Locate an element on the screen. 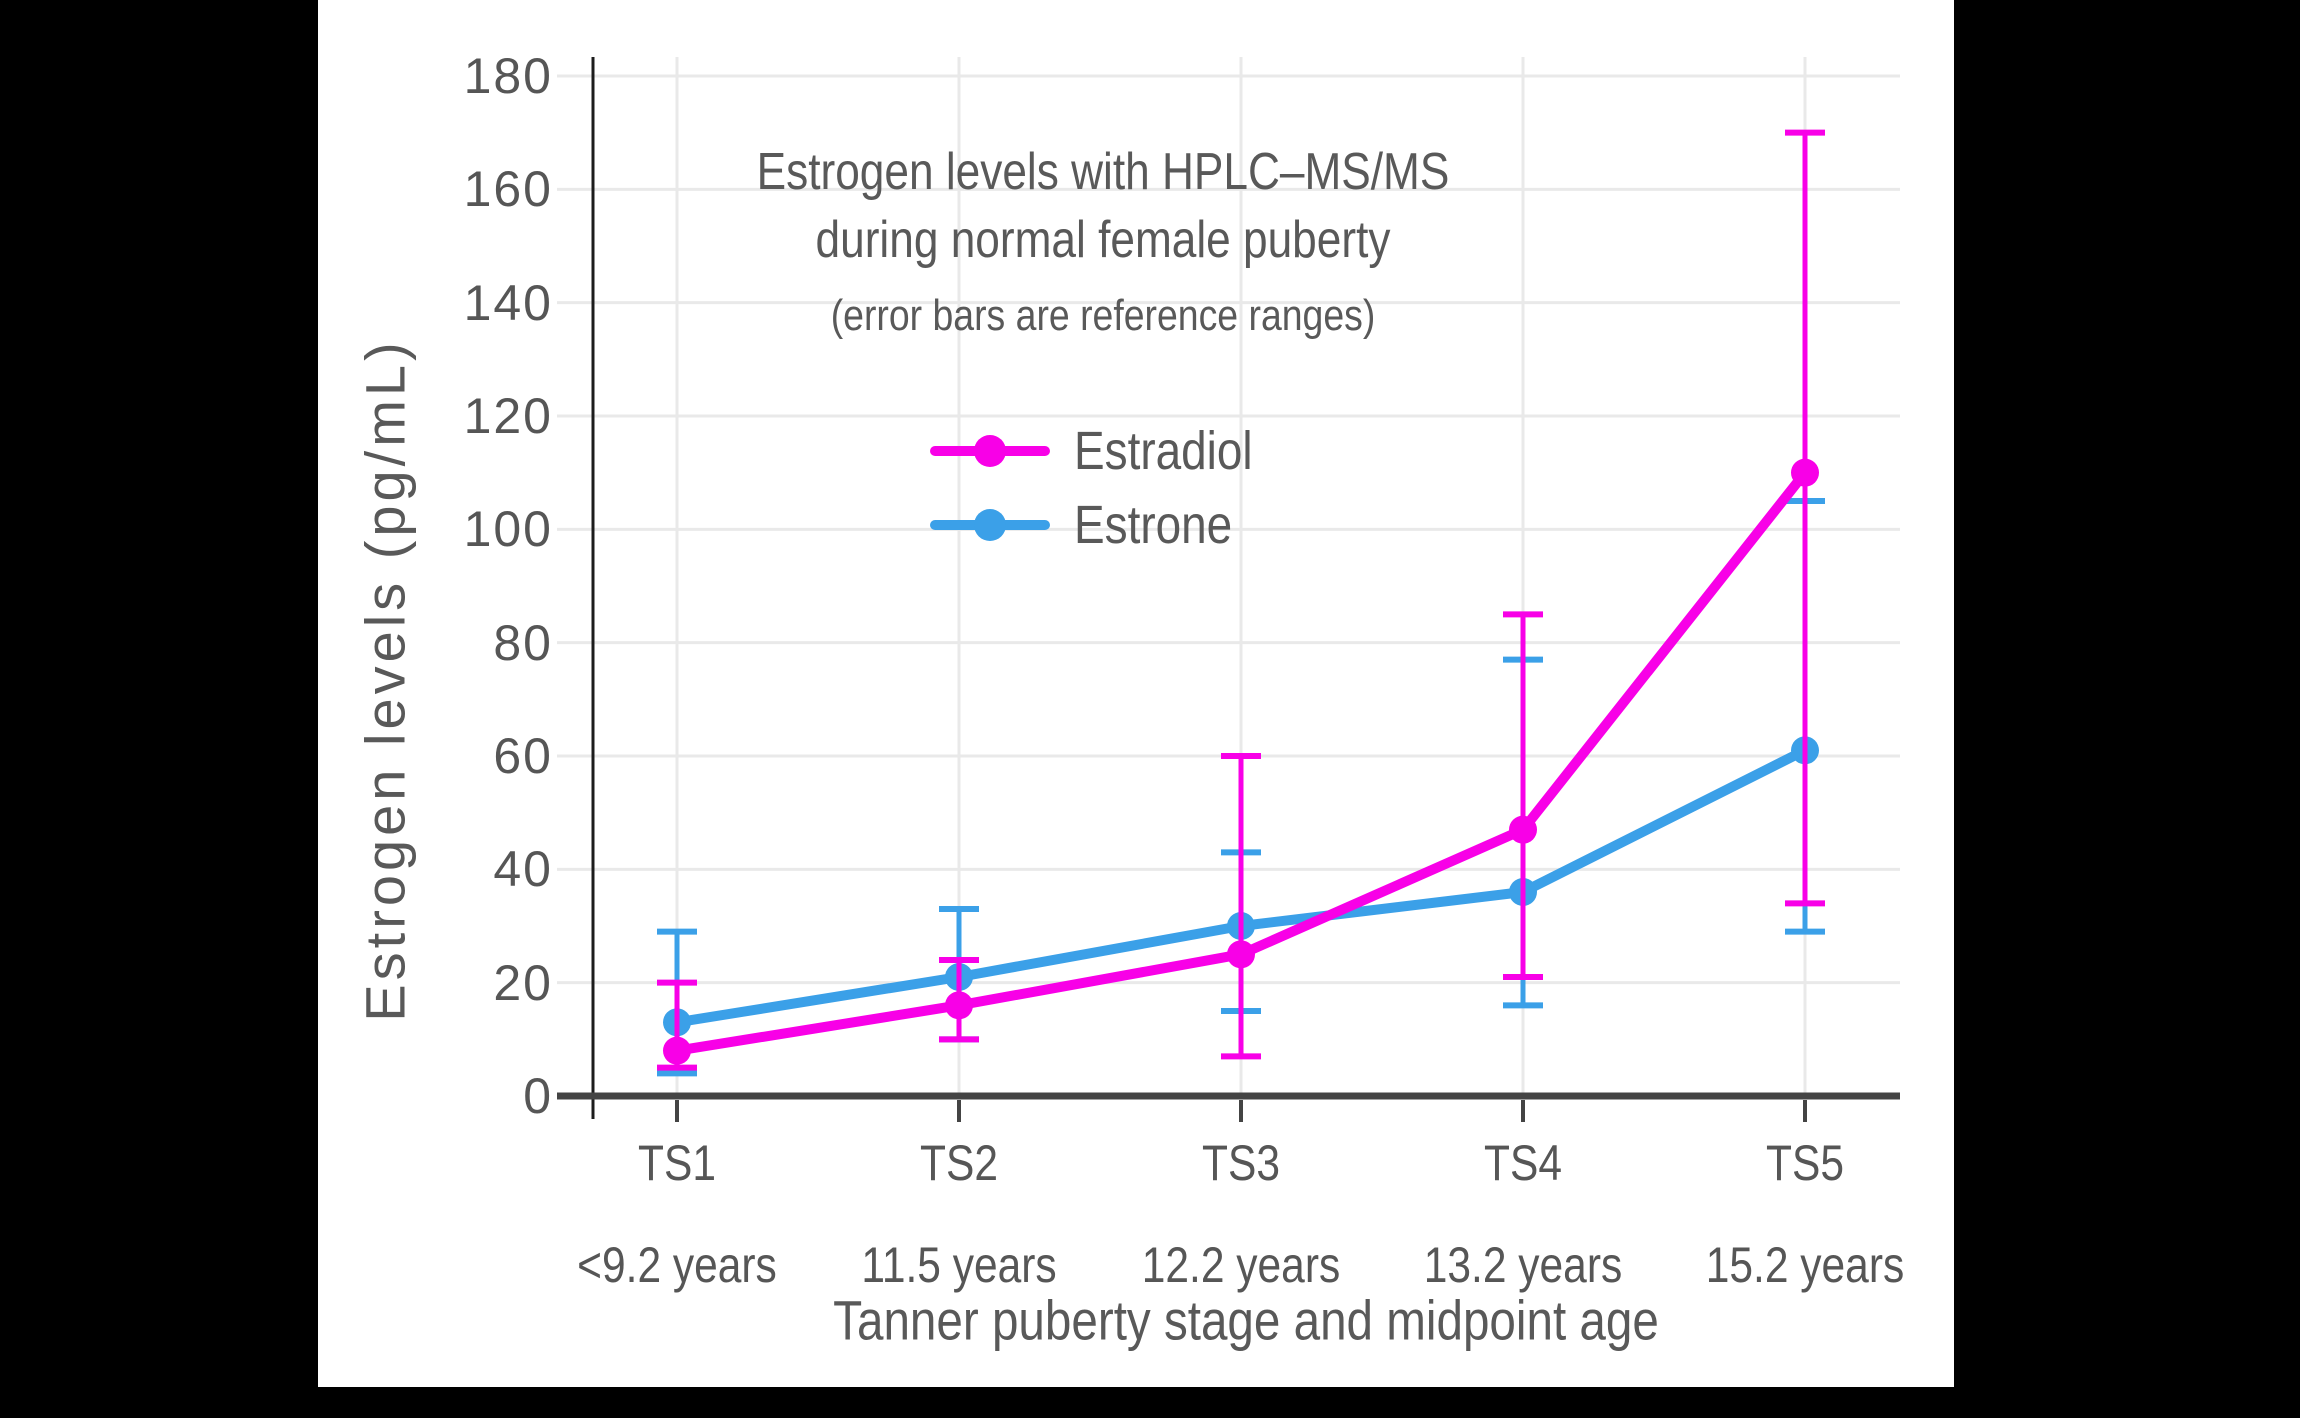 This screenshot has width=2300, height=1418. x-tick-label-TS5: TS5 is located at coordinates (1805, 1163).